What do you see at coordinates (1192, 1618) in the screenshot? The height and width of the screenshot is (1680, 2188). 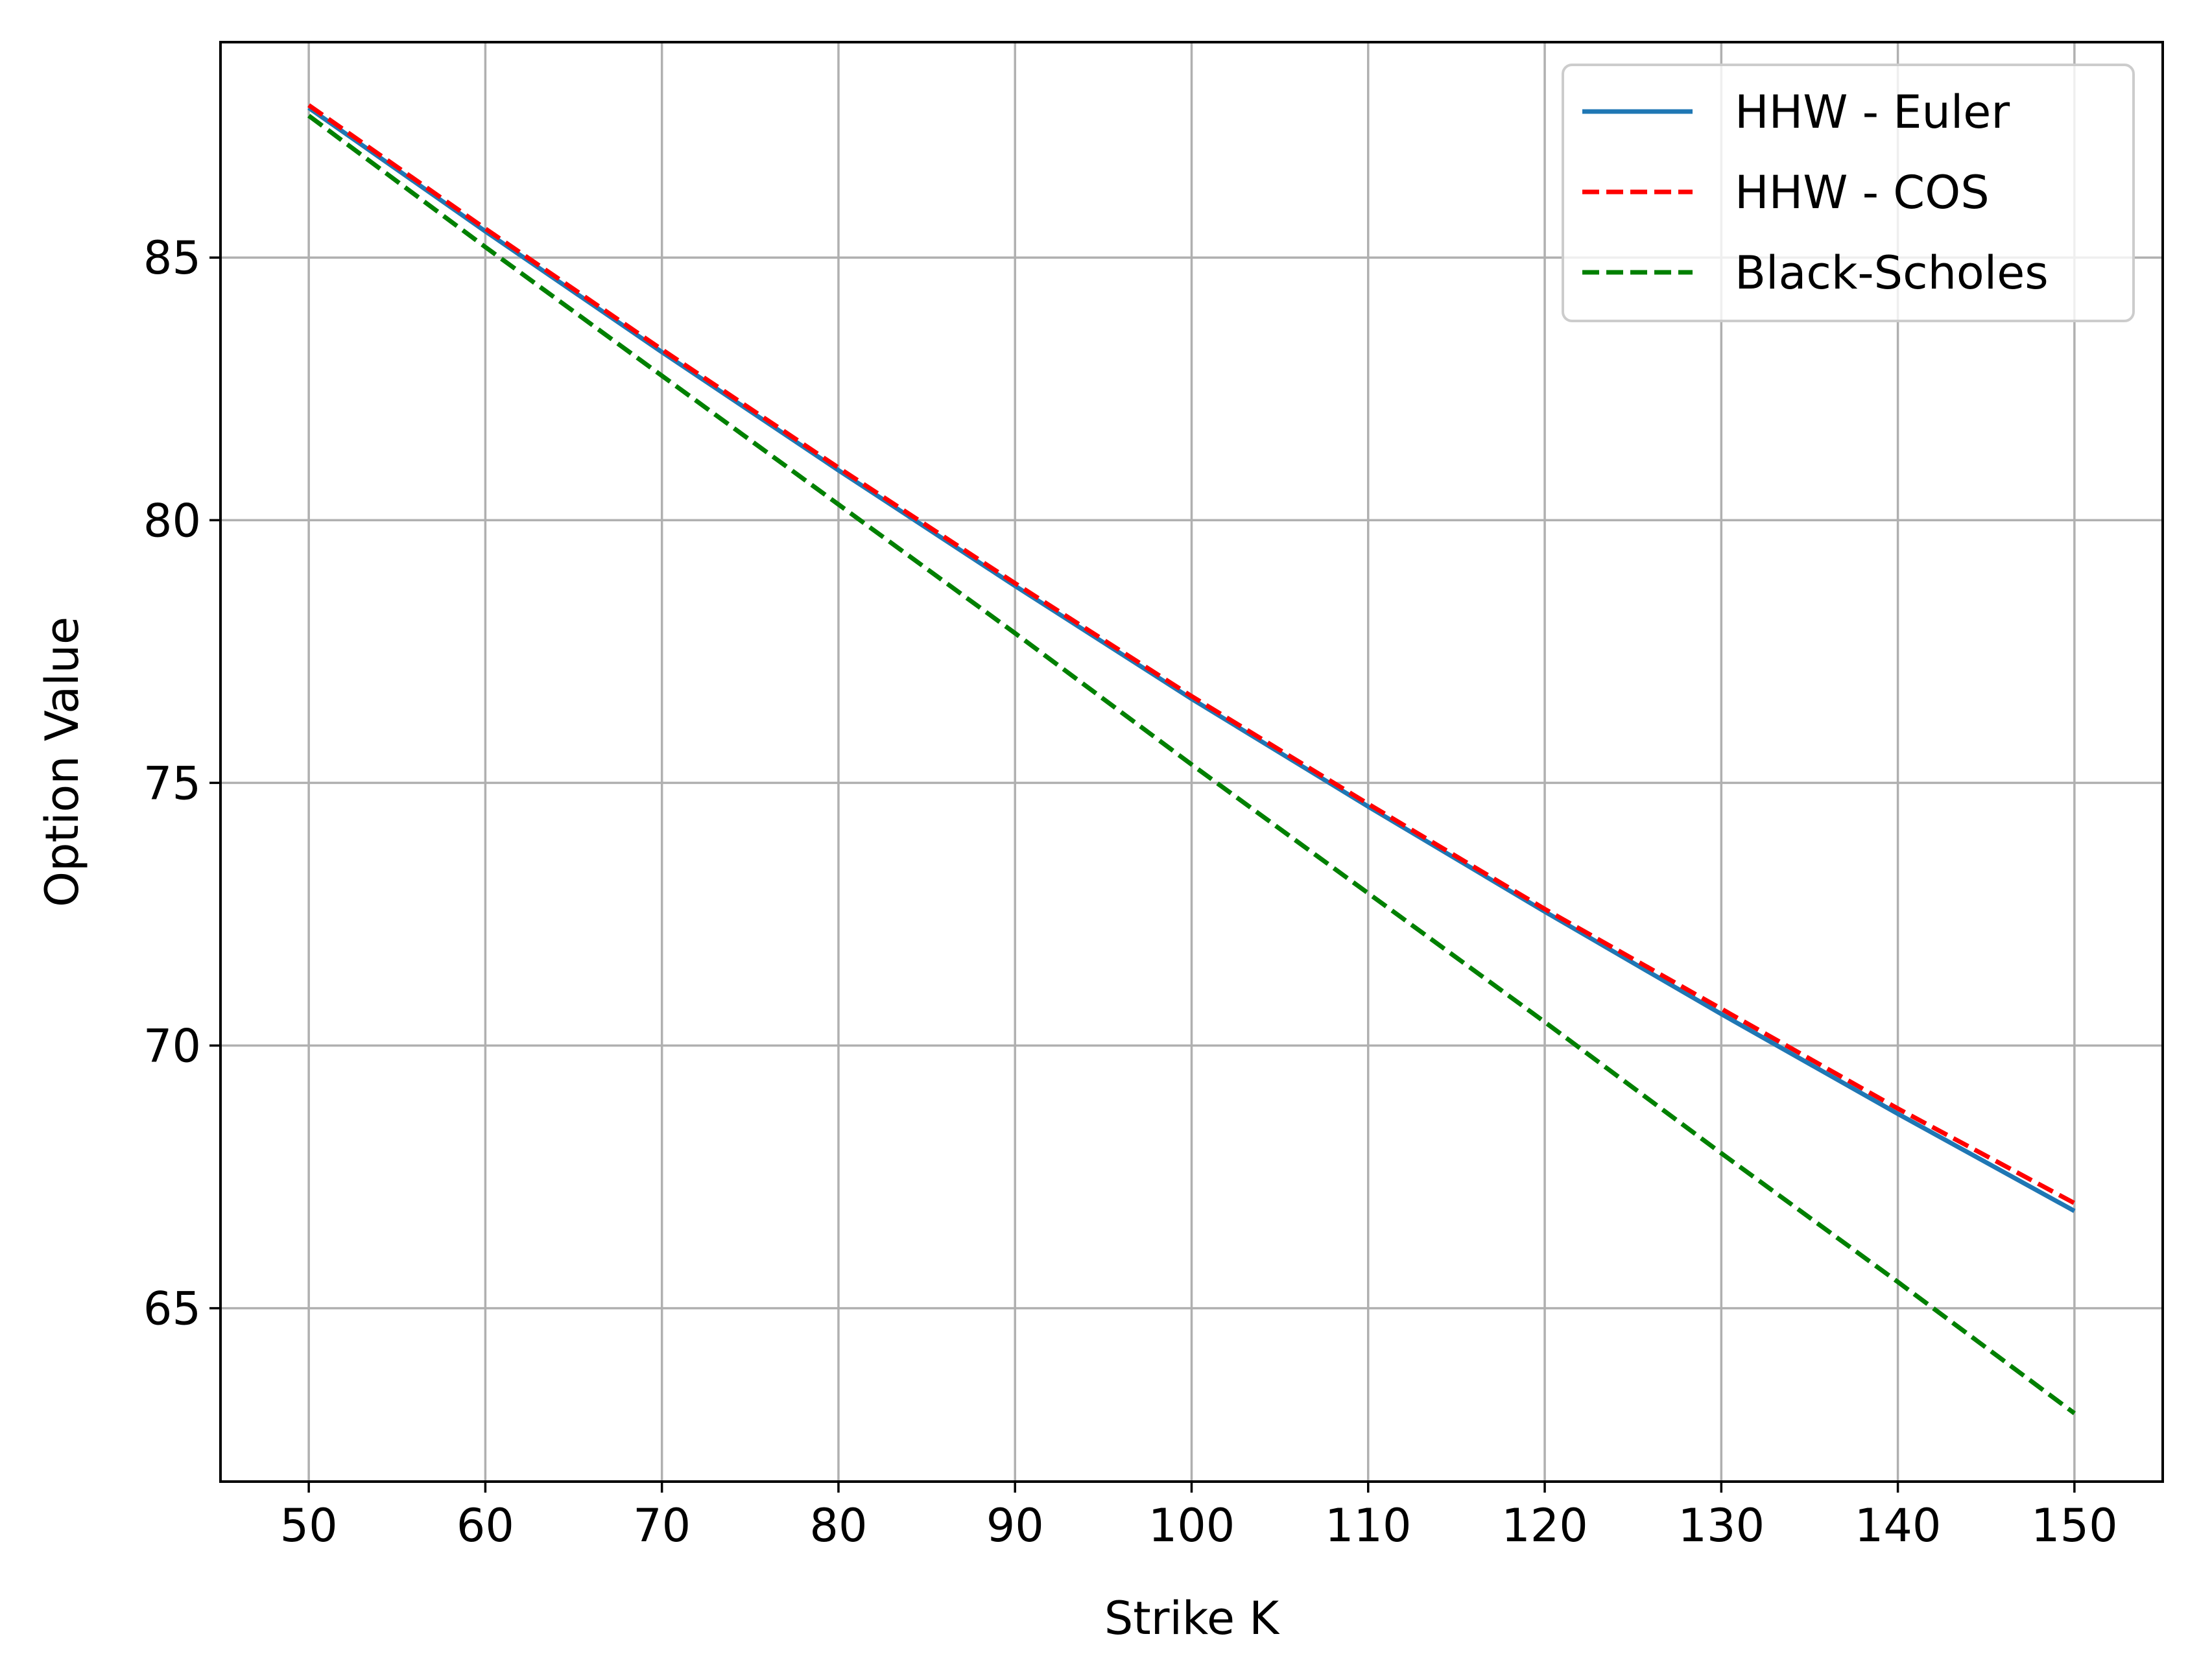 I see `x-axis-label: Strike K` at bounding box center [1192, 1618].